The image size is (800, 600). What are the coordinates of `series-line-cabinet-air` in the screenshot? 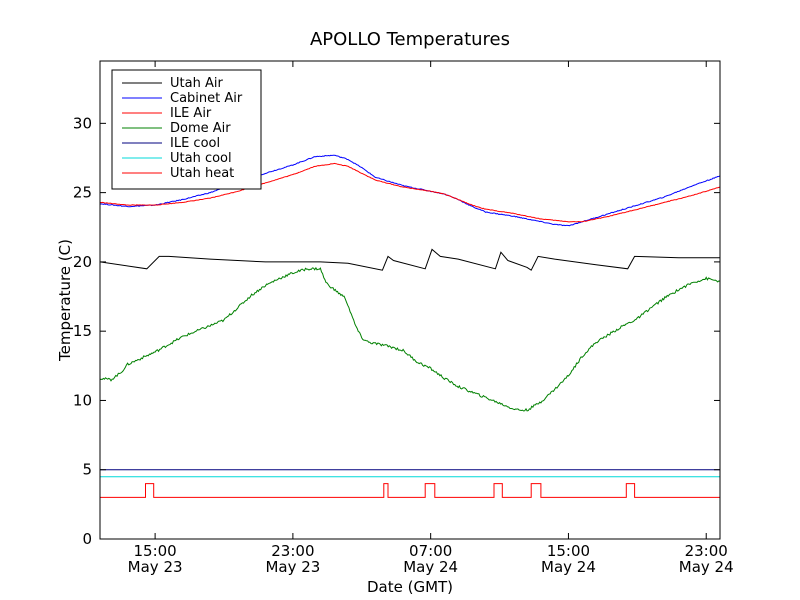 It's located at (410, 190).